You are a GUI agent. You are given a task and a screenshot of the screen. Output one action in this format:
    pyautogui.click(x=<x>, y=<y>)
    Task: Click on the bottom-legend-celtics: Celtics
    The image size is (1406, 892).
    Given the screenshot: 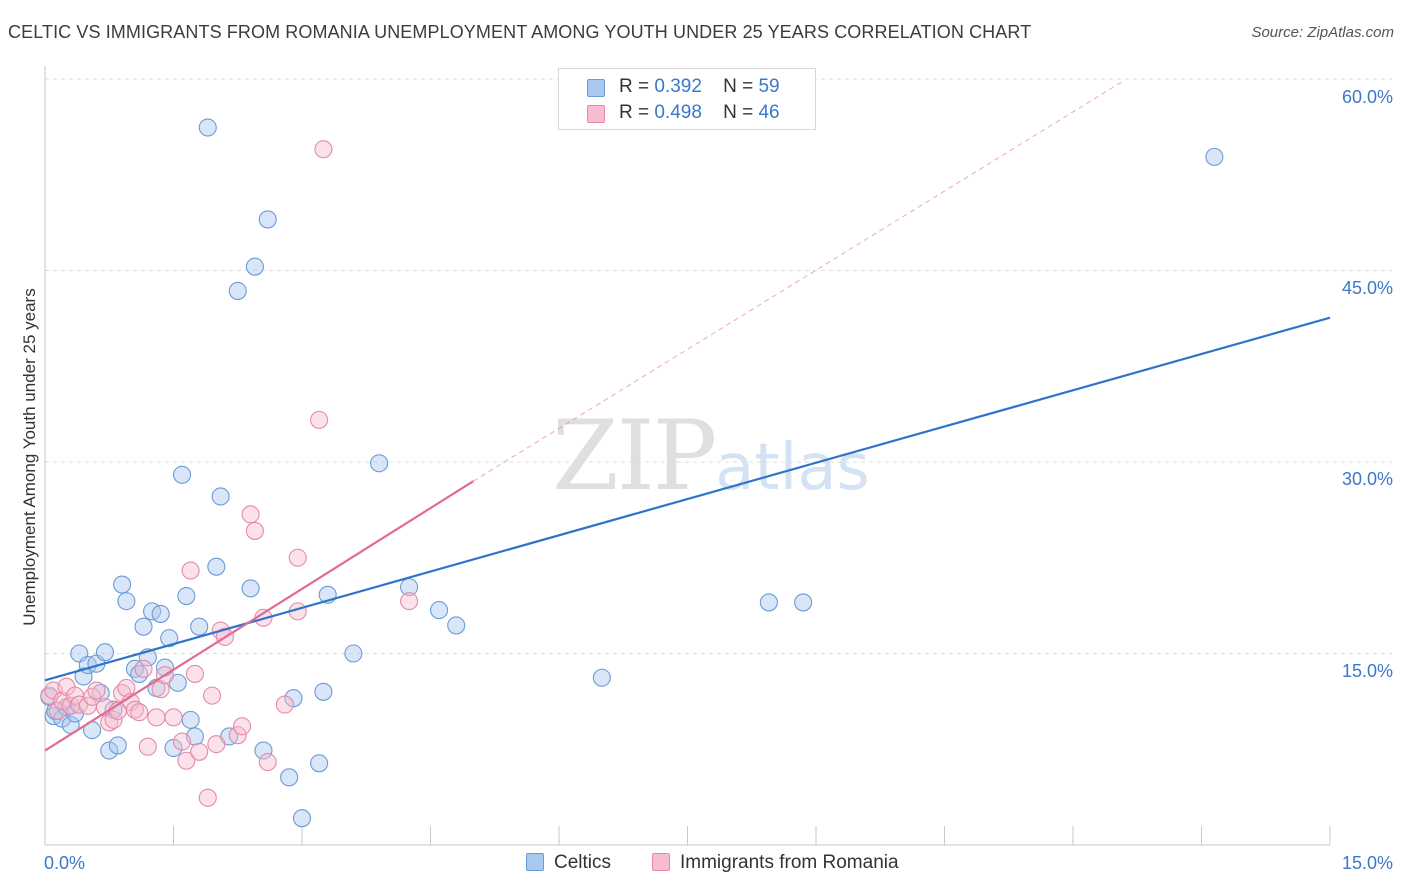 What is the action you would take?
    pyautogui.click(x=568, y=863)
    